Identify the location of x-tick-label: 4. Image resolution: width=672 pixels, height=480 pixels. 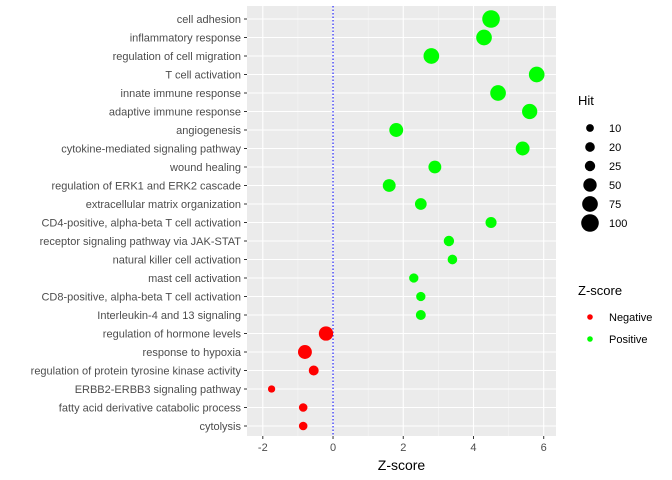
(473, 448).